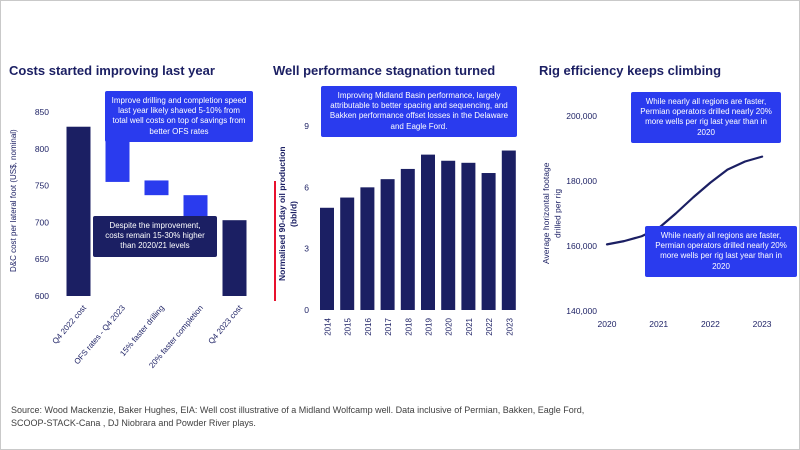 Image resolution: width=800 pixels, height=450 pixels. What do you see at coordinates (306, 126) in the screenshot?
I see `y-tick-label: 9` at bounding box center [306, 126].